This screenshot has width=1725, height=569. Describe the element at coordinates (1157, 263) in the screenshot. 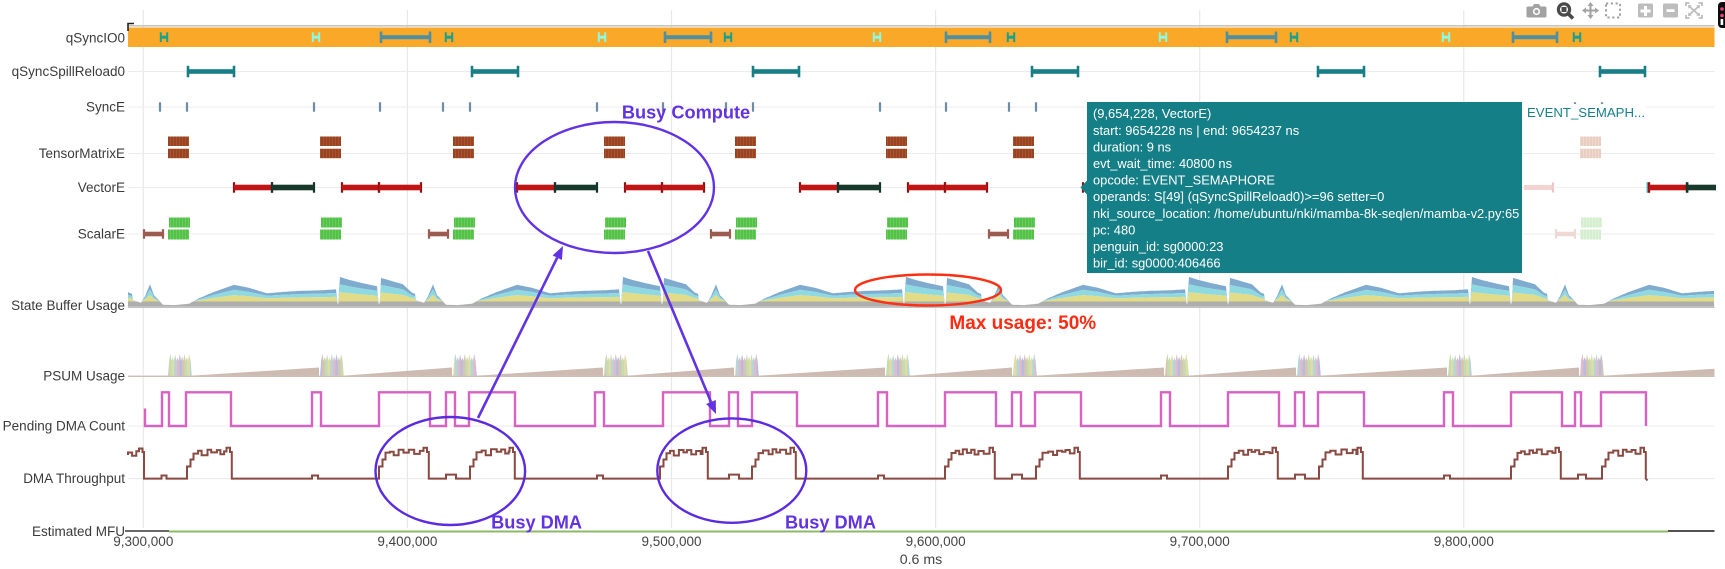

I see `svg-text: bir_id: sg0000:406466` at that location.